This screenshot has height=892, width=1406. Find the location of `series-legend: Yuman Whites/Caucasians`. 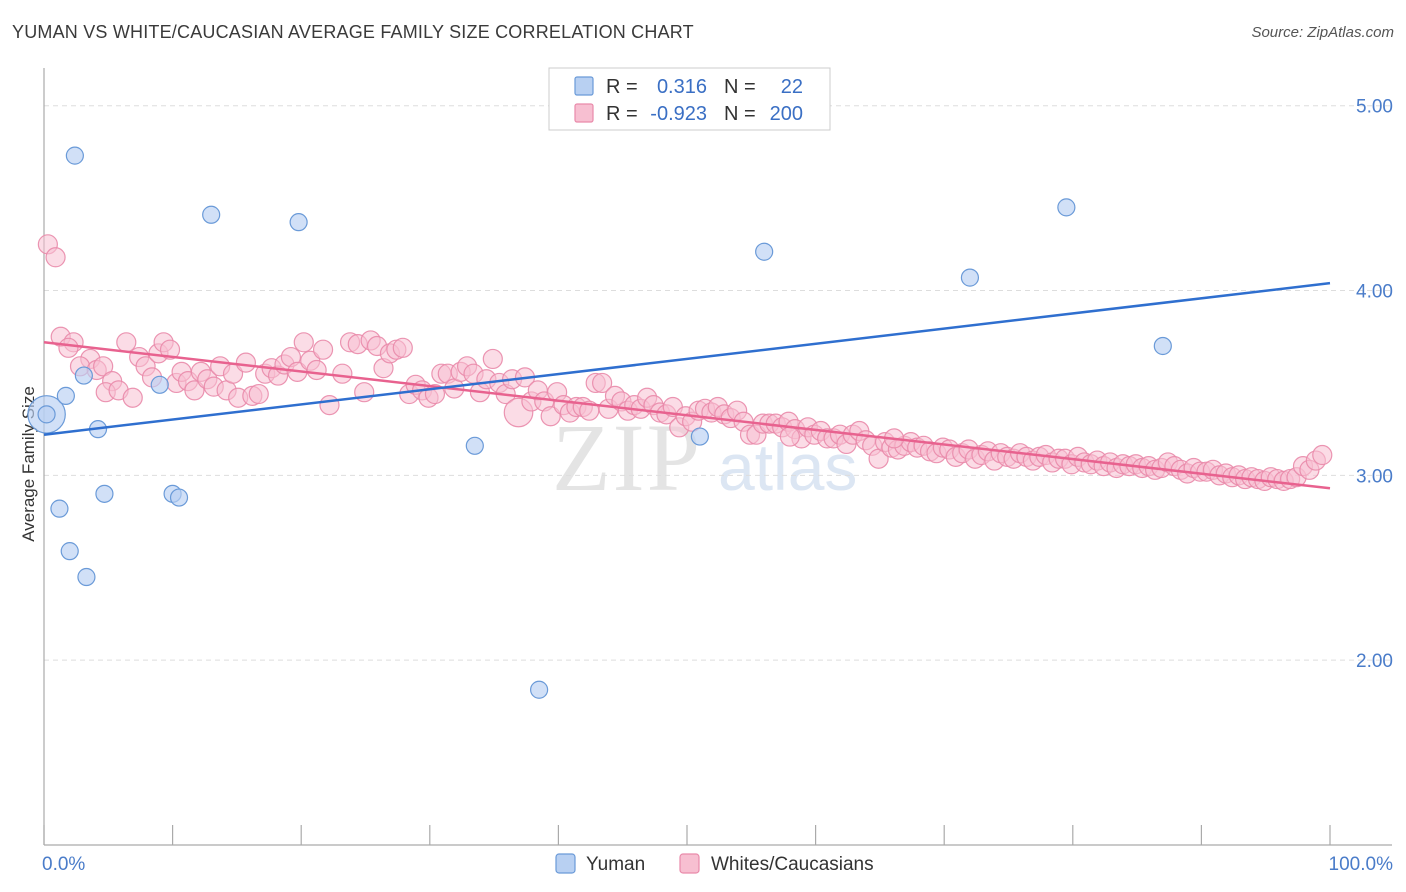

series-legend: Yuman Whites/Caucasians is located at coordinates (714, 864).